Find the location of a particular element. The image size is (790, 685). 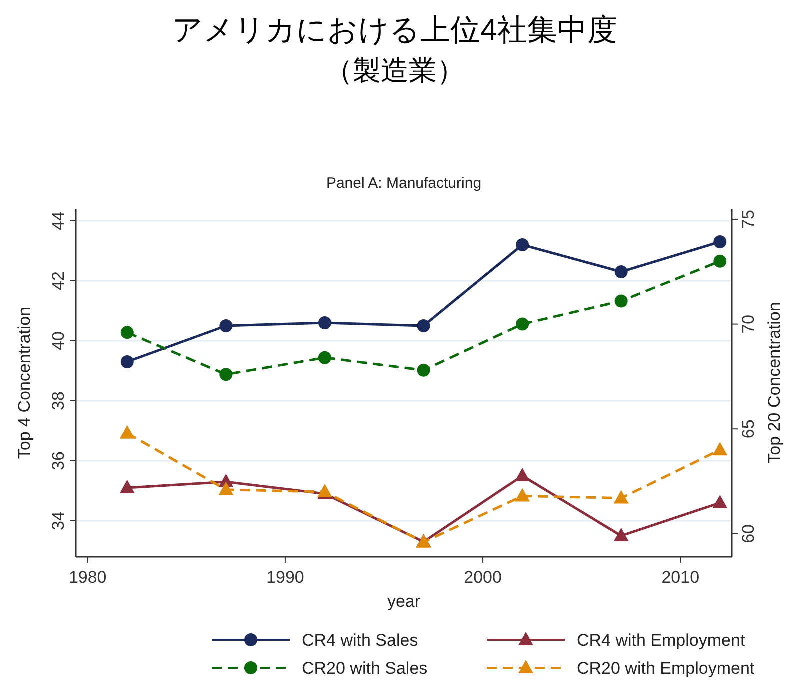

y-axis-title: Top 4 Concentration is located at coordinates (24, 383).